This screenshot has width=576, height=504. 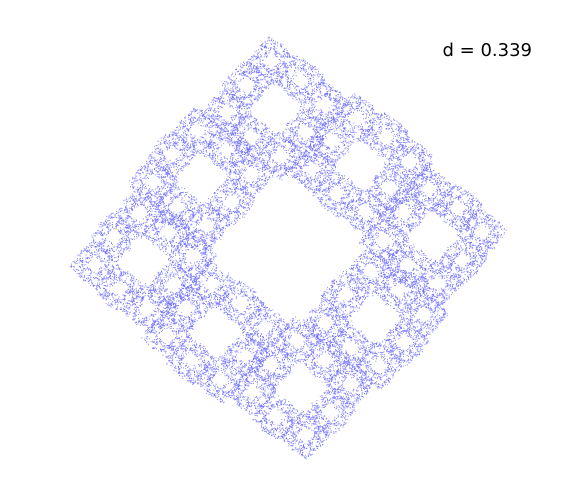 I want to click on parameter-label: d = 0.339, so click(x=487, y=50).